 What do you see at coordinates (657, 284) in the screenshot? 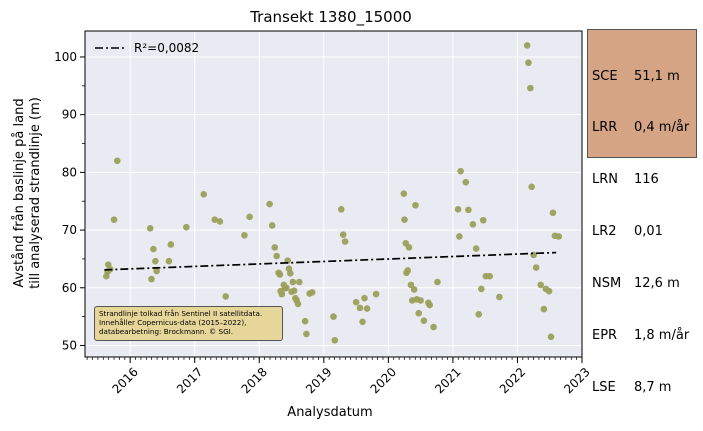
I see `stat-value: 12,6 m` at bounding box center [657, 284].